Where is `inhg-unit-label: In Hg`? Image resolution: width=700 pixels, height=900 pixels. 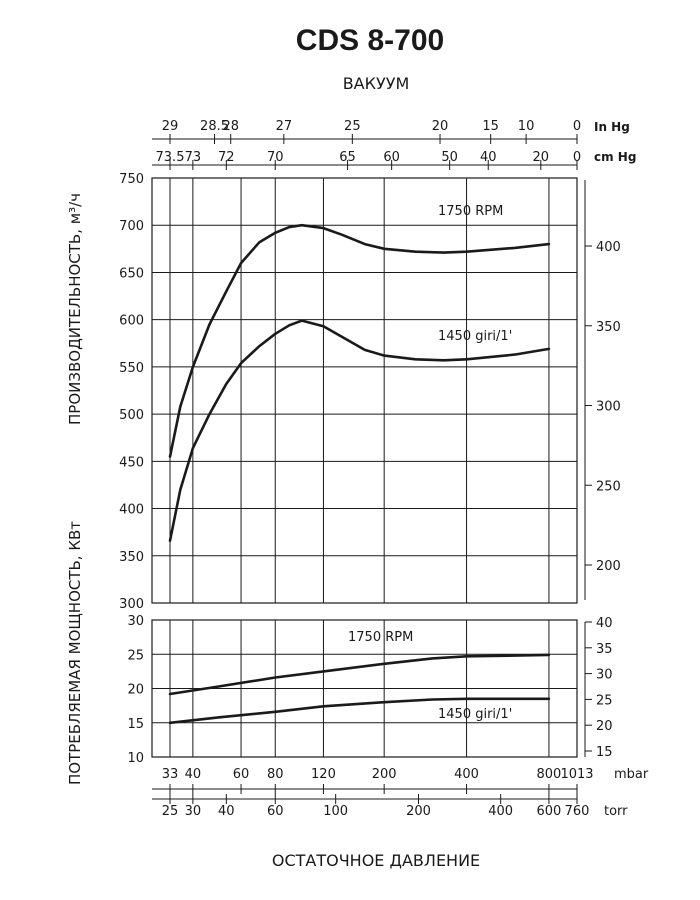
inhg-unit-label: In Hg is located at coordinates (612, 127).